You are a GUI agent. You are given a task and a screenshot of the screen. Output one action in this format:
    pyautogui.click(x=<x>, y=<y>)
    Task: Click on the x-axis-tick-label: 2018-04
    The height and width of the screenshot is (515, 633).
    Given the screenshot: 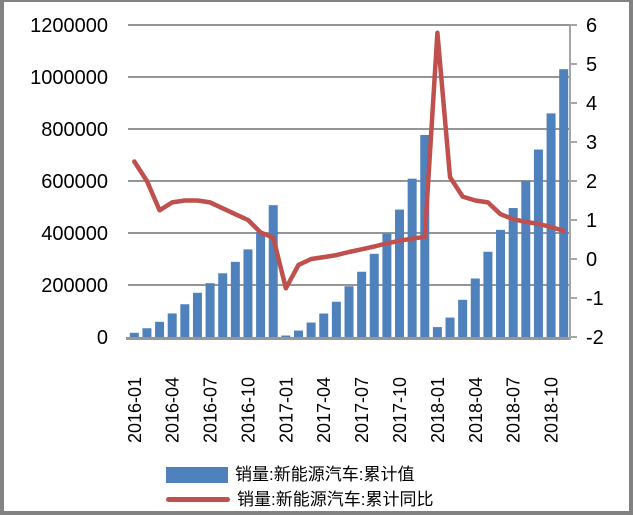 What is the action you would take?
    pyautogui.click(x=476, y=410)
    